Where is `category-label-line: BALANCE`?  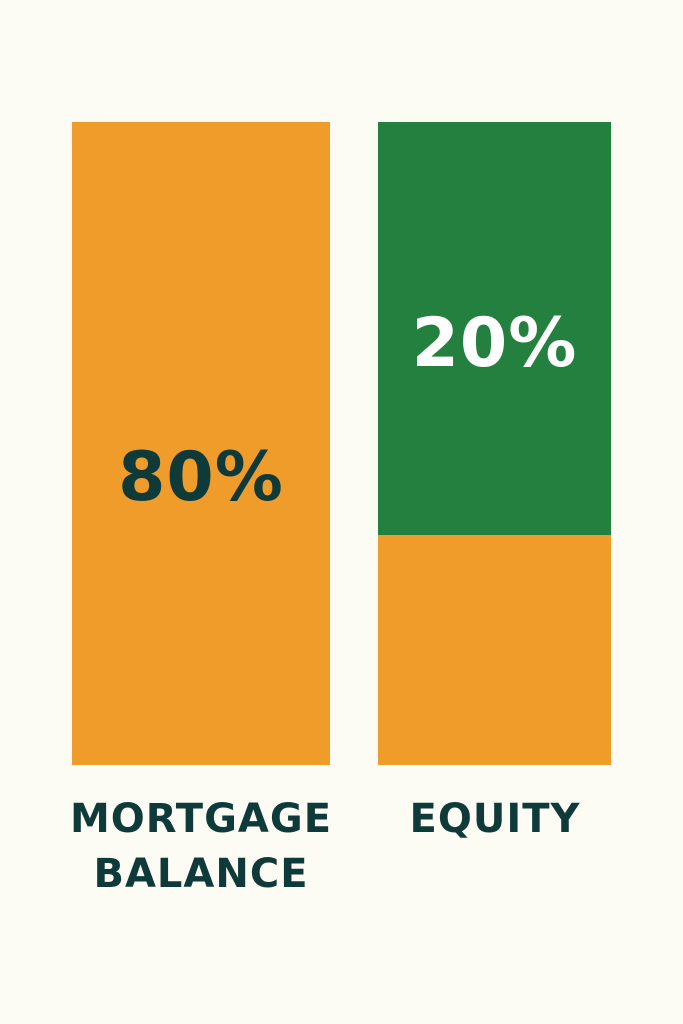
category-label-line: BALANCE is located at coordinates (201, 874).